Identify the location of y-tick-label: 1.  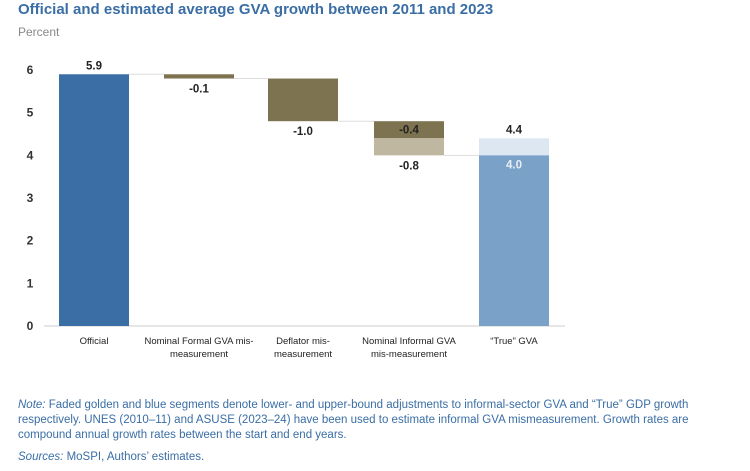
(30, 283).